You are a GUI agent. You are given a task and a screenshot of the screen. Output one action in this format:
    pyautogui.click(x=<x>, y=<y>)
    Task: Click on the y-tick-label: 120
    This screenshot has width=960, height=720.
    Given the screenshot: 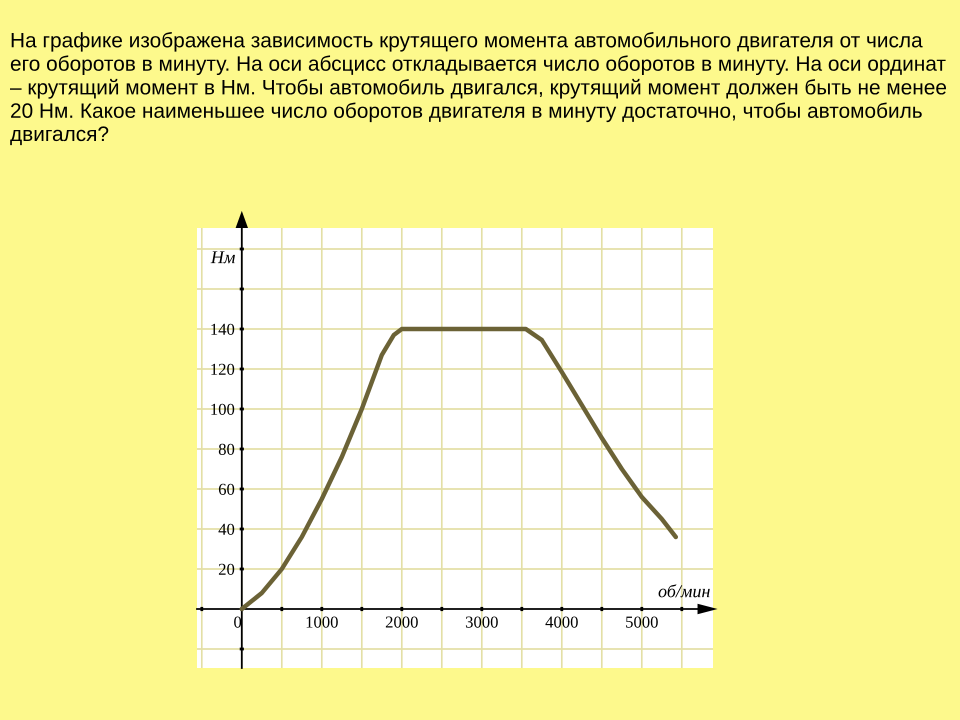 What is the action you would take?
    pyautogui.click(x=222, y=369)
    